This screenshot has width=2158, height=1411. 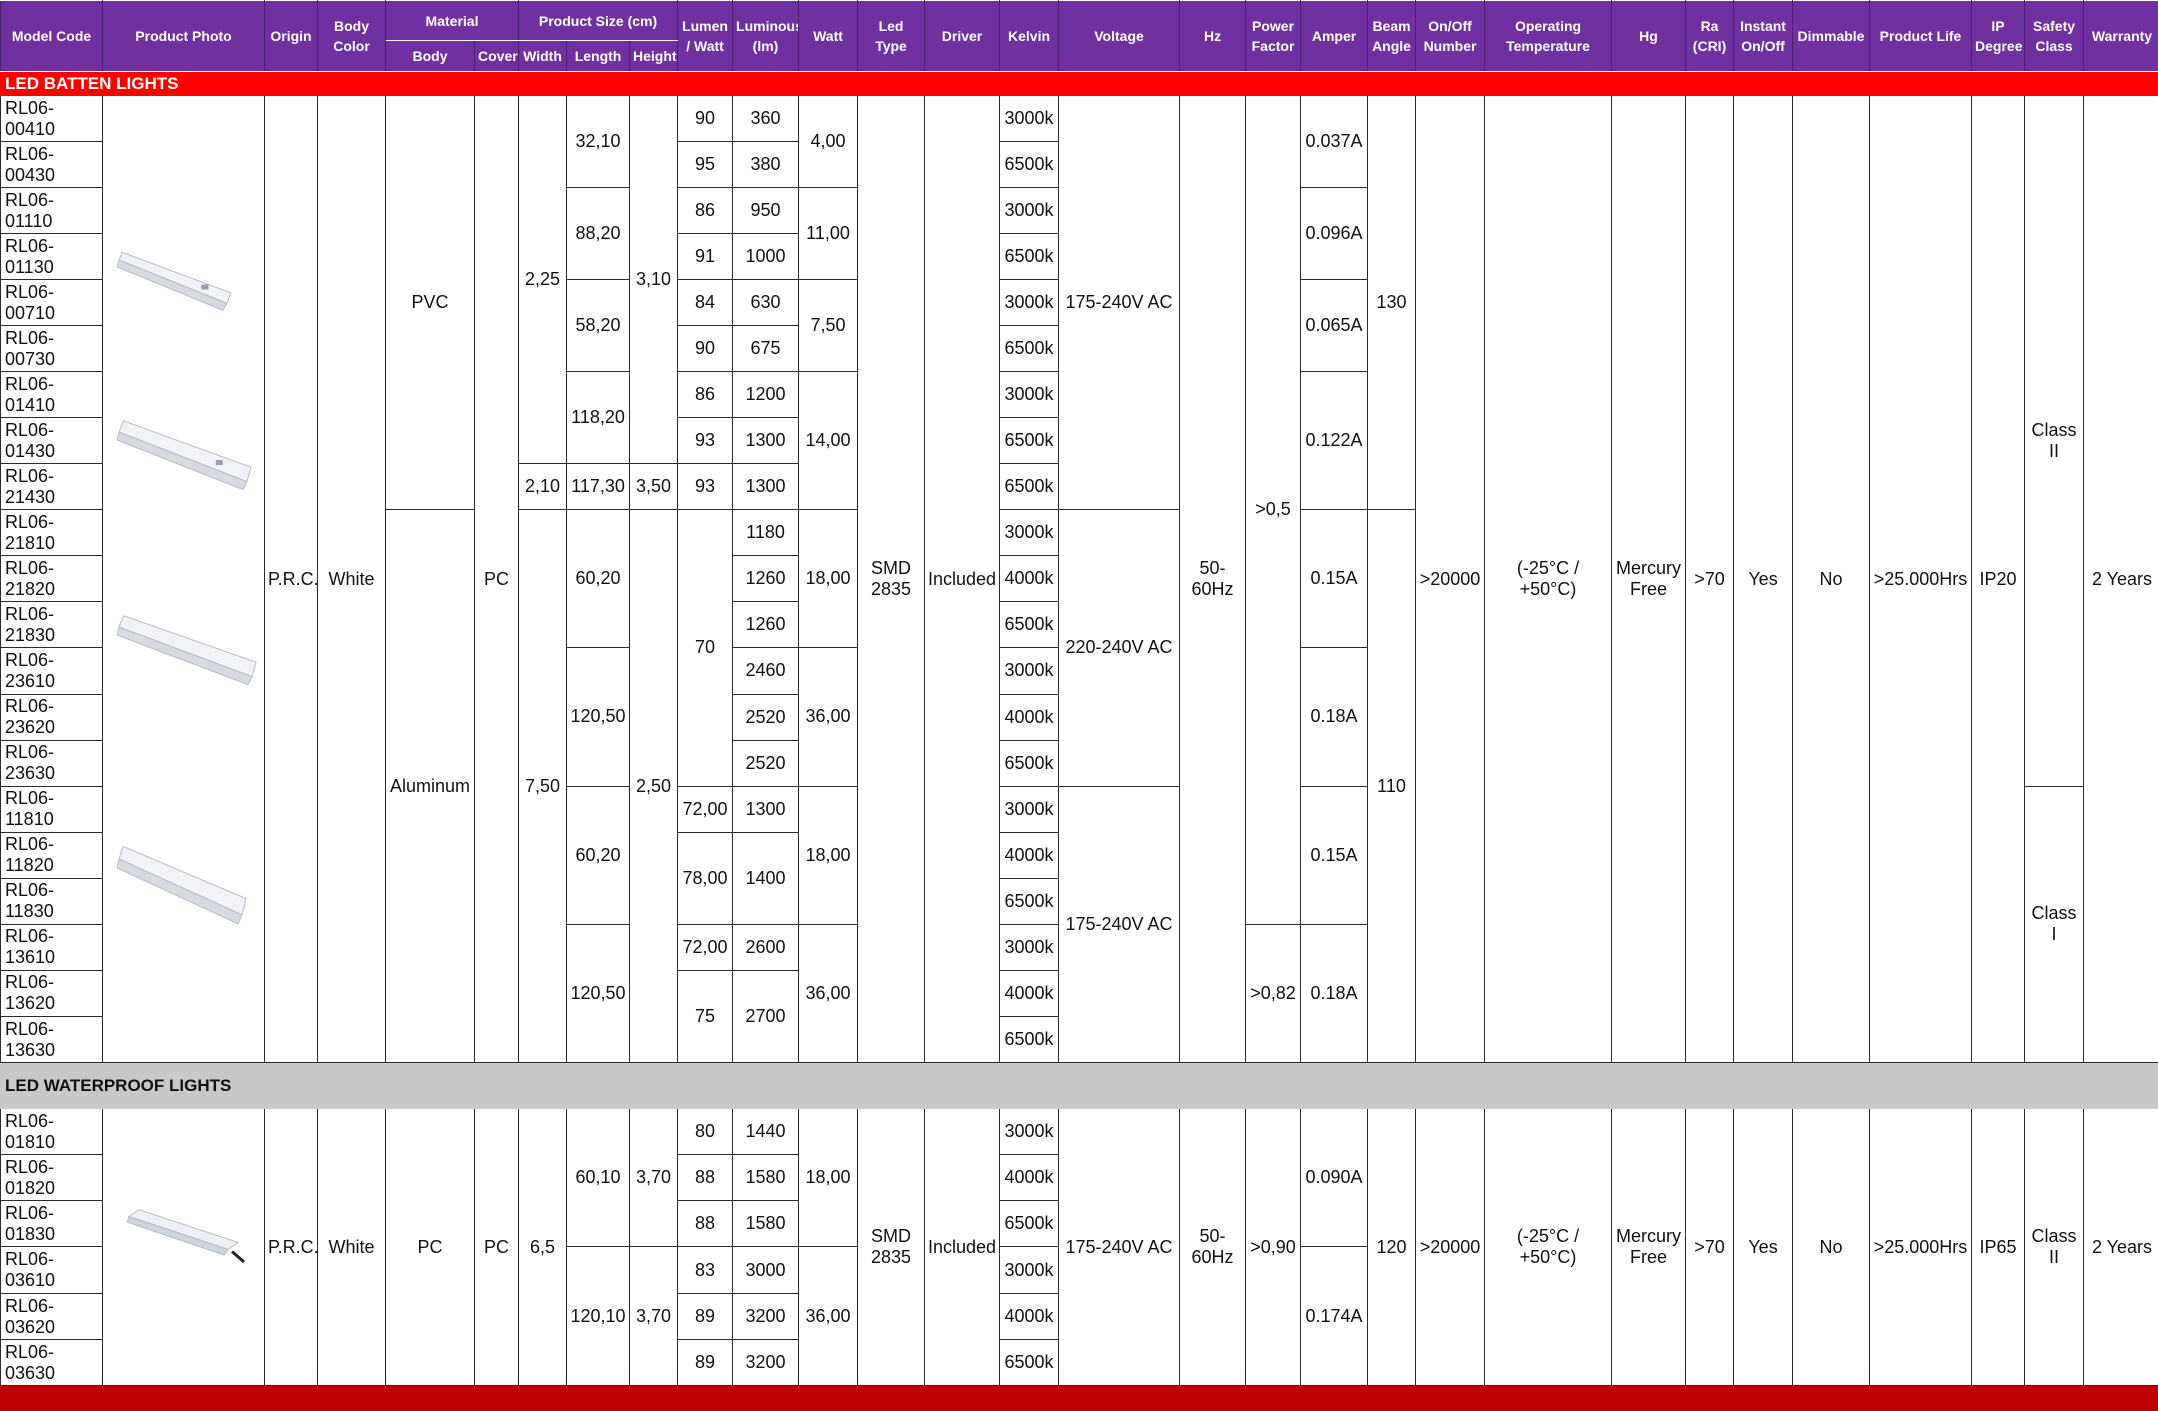 I want to click on model-code-cell: RL06-23610, so click(x=51, y=671).